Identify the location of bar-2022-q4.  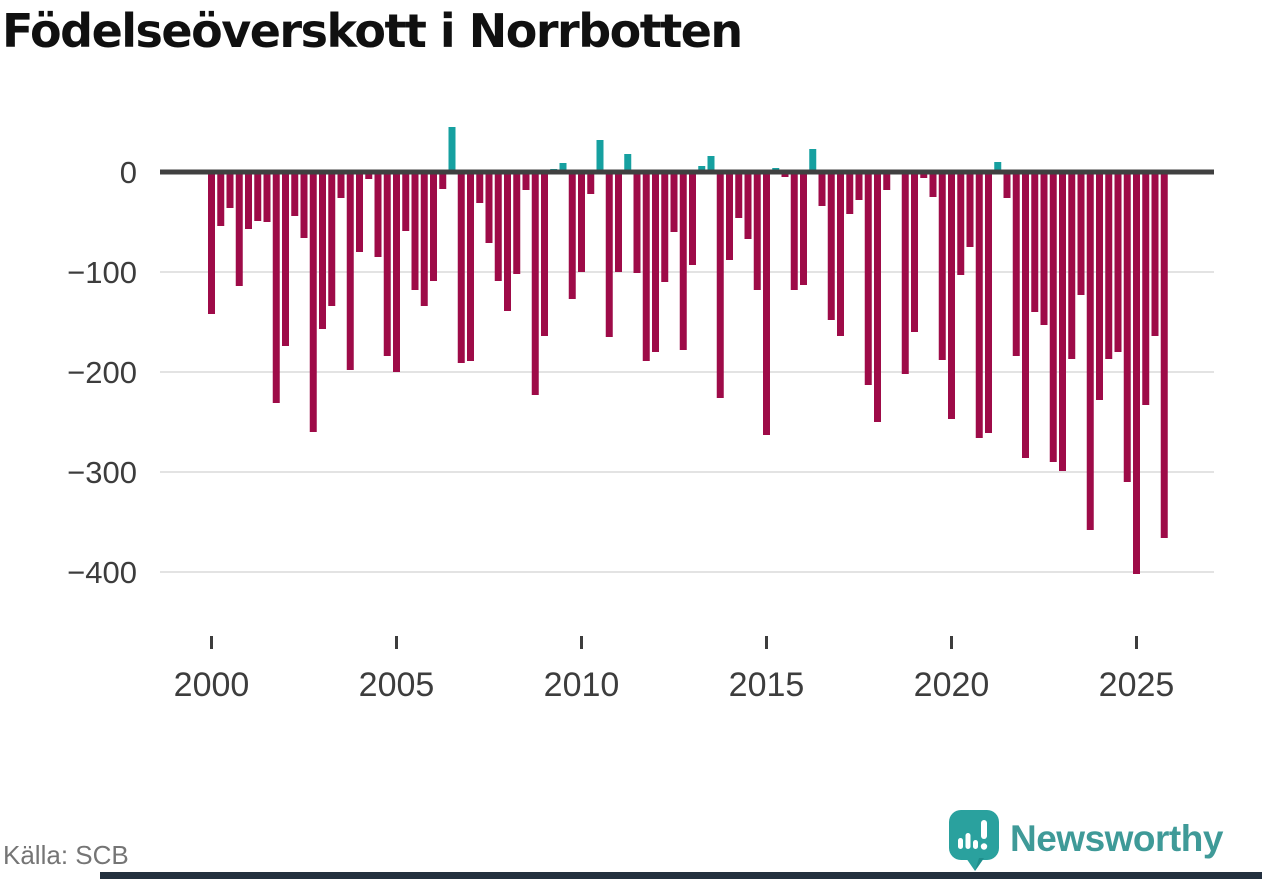
(1053, 317).